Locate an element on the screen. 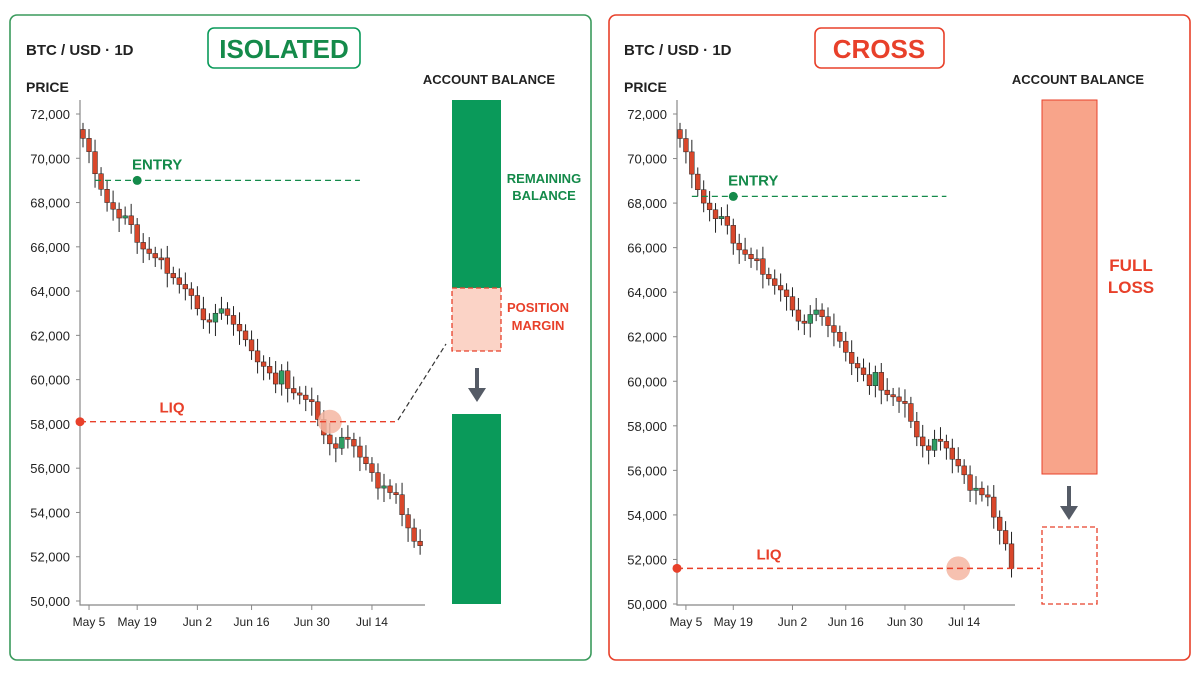 The height and width of the screenshot is (675, 1200). y-tick-label: 50,000 is located at coordinates (50, 601).